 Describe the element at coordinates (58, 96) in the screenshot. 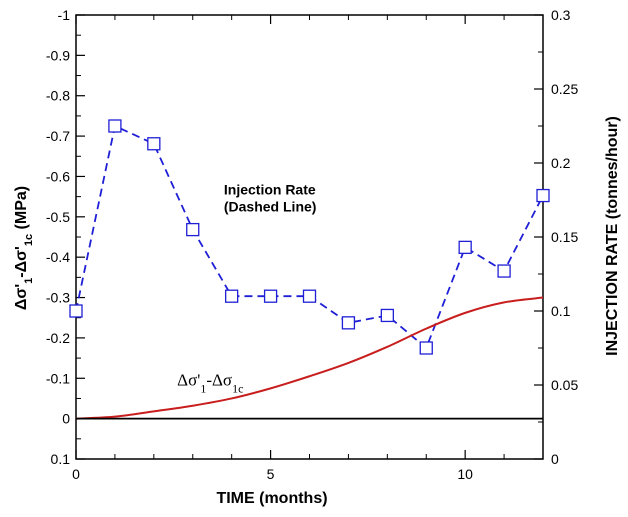

I see `y-left-tick-label: -0.8` at that location.